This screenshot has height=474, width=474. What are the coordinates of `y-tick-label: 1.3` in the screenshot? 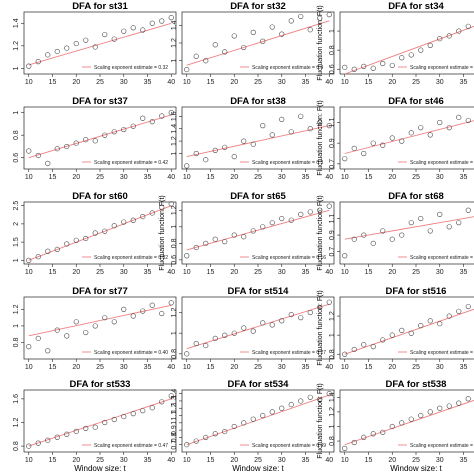 It's located at (174, 401).